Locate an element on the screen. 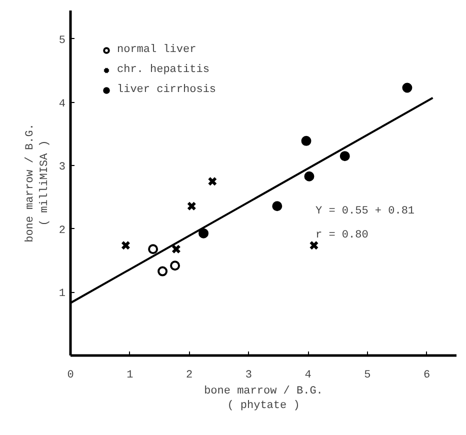  x-tick-label: 6 is located at coordinates (427, 376).